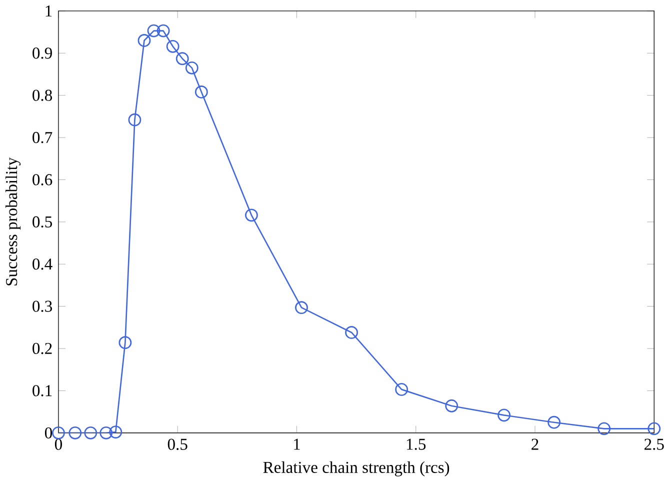 Image resolution: width=670 pixels, height=482 pixels. I want to click on y-tick-label: 0.1, so click(42, 390).